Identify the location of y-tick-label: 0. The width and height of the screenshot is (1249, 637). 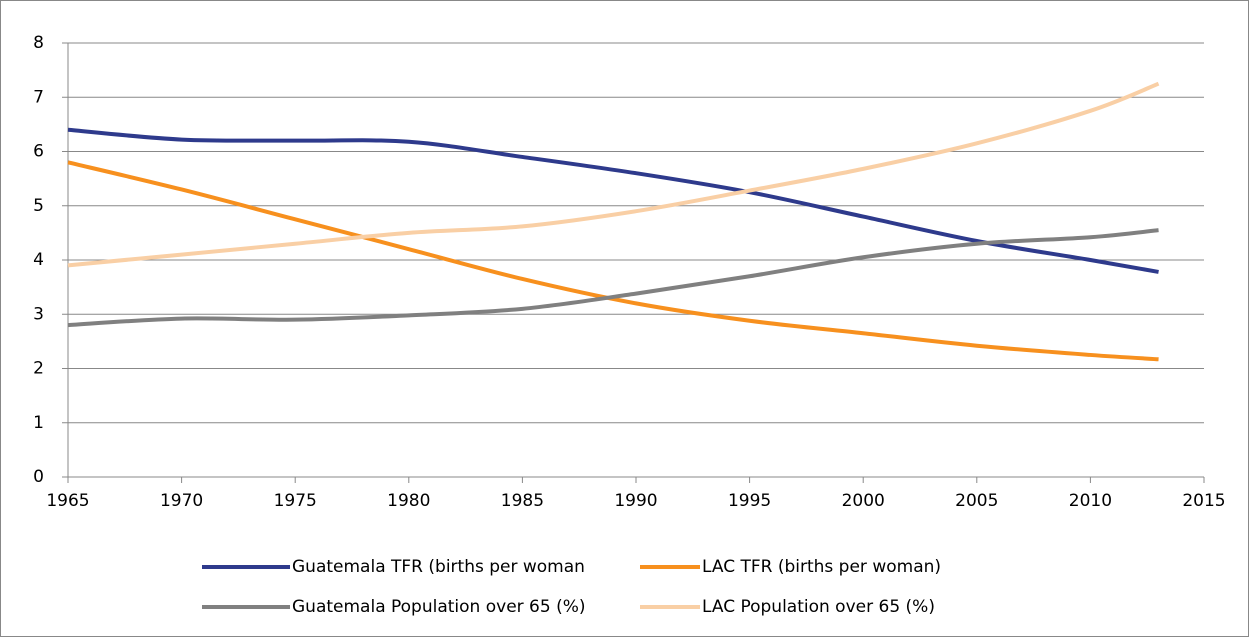
(38, 477).